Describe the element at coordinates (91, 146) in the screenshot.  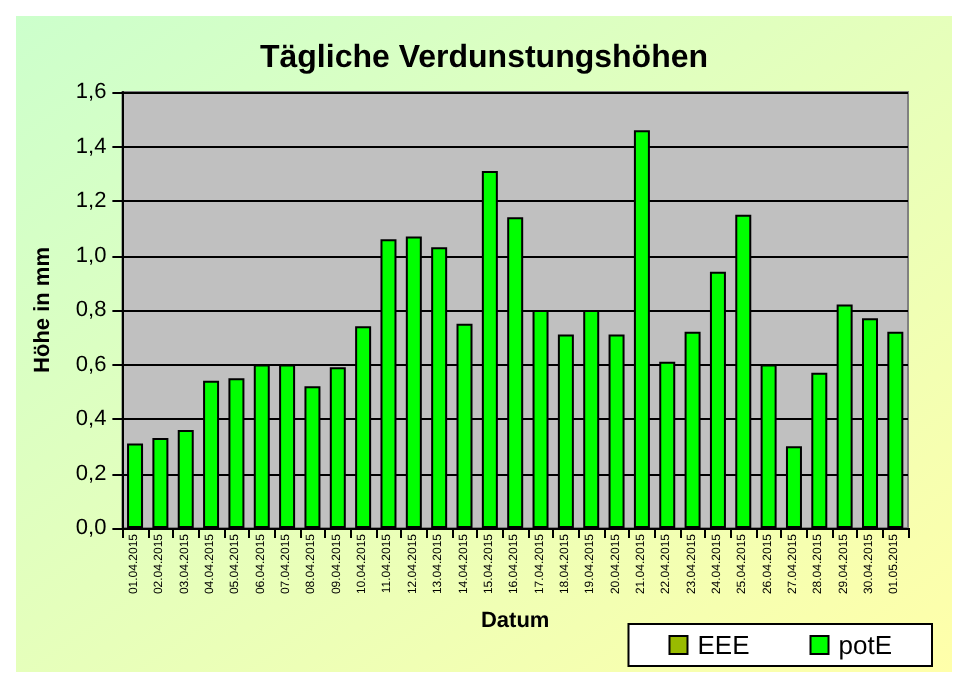
I see `y-tick-label: 1,4` at that location.